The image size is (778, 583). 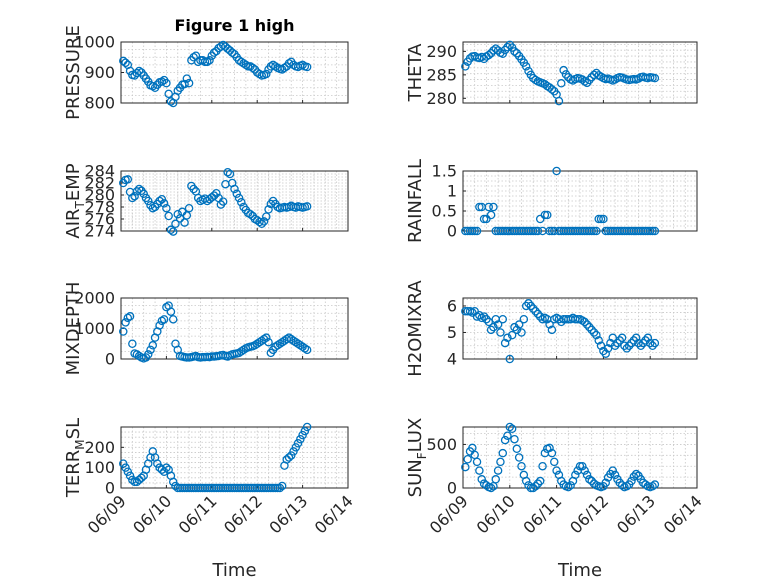 What do you see at coordinates (94, 328) in the screenshot?
I see `y-tick-label: 1000` at bounding box center [94, 328].